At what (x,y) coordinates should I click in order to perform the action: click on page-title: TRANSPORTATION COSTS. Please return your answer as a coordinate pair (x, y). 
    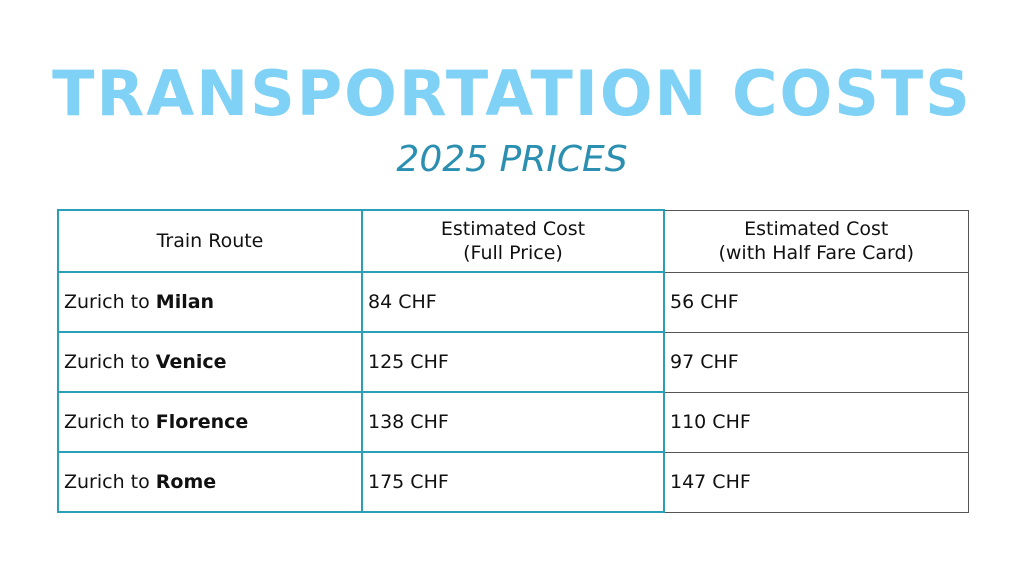
    Looking at the image, I should click on (512, 93).